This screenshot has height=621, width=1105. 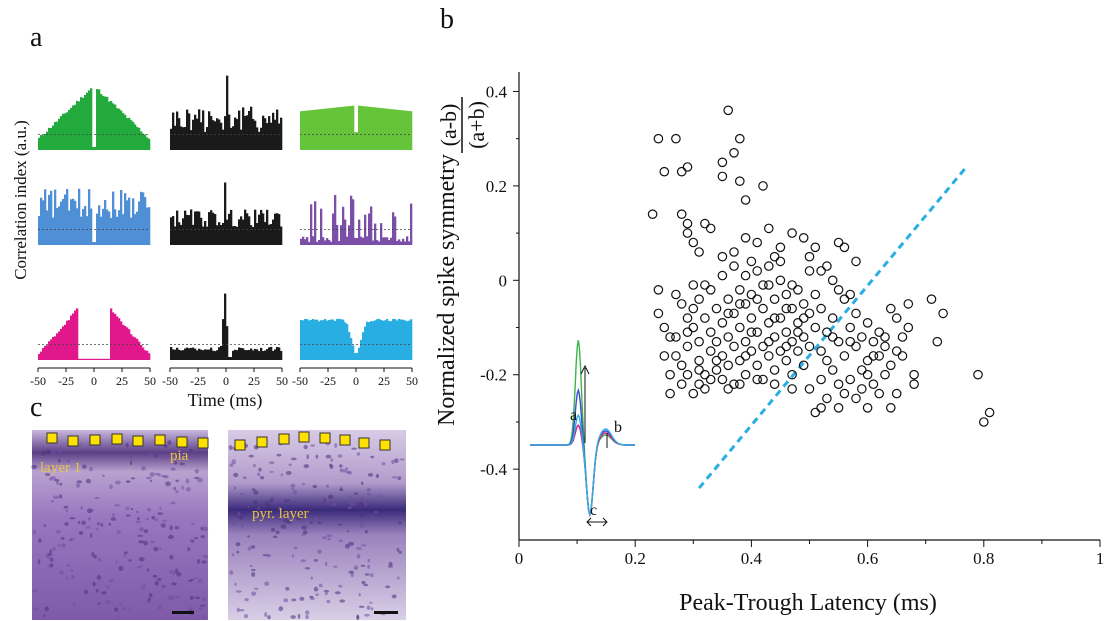 What do you see at coordinates (597, 522) in the screenshot?
I see `inset-arrowheads-c` at bounding box center [597, 522].